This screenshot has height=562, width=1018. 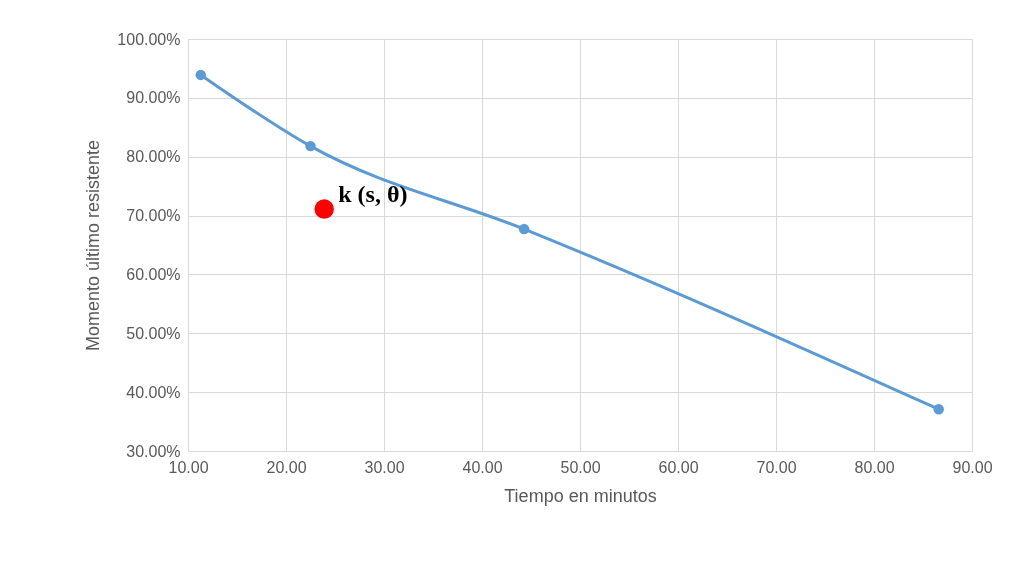 What do you see at coordinates (678, 467) in the screenshot?
I see `x-tick-label: 60.00` at bounding box center [678, 467].